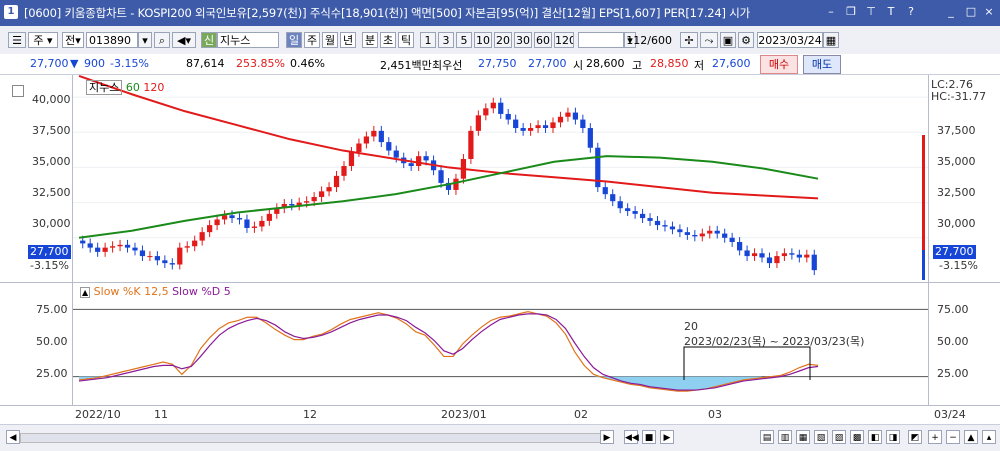 This screenshot has width=1000, height=451. Describe the element at coordinates (132, 87) in the screenshot. I see `legend-ma60: 60` at that location.